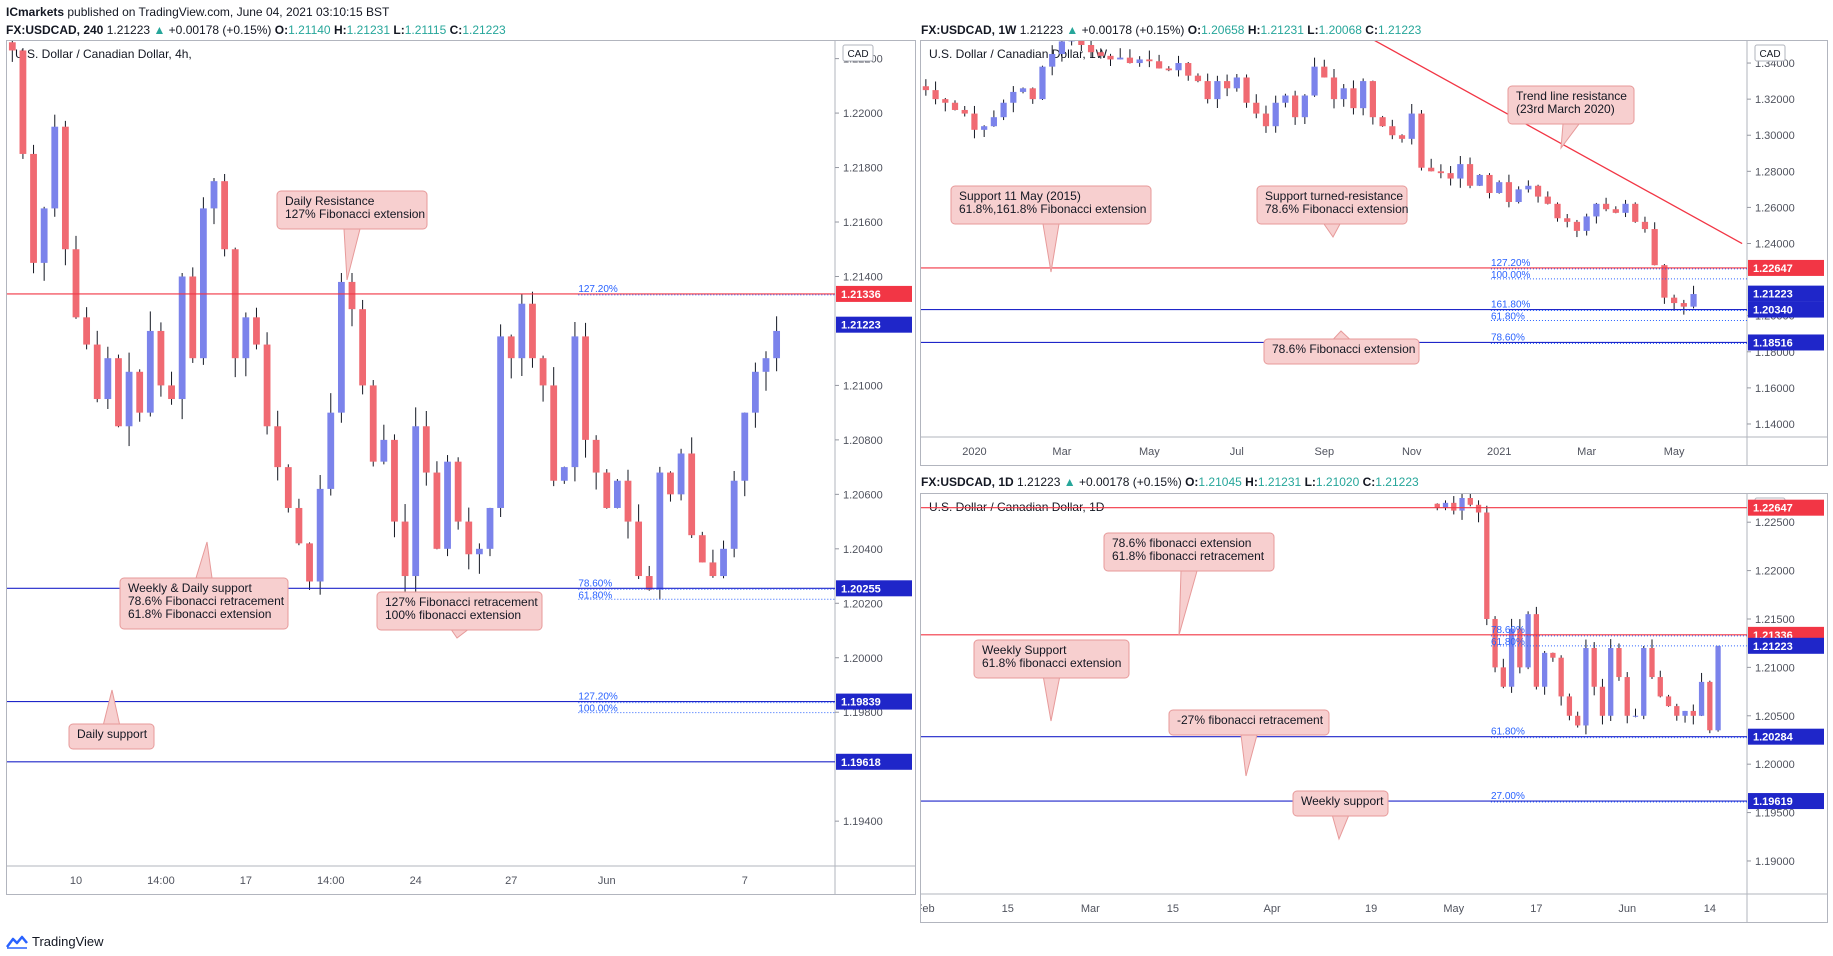 The width and height of the screenshot is (1833, 956). I want to click on price-tick-label: 1.20200, so click(863, 604).